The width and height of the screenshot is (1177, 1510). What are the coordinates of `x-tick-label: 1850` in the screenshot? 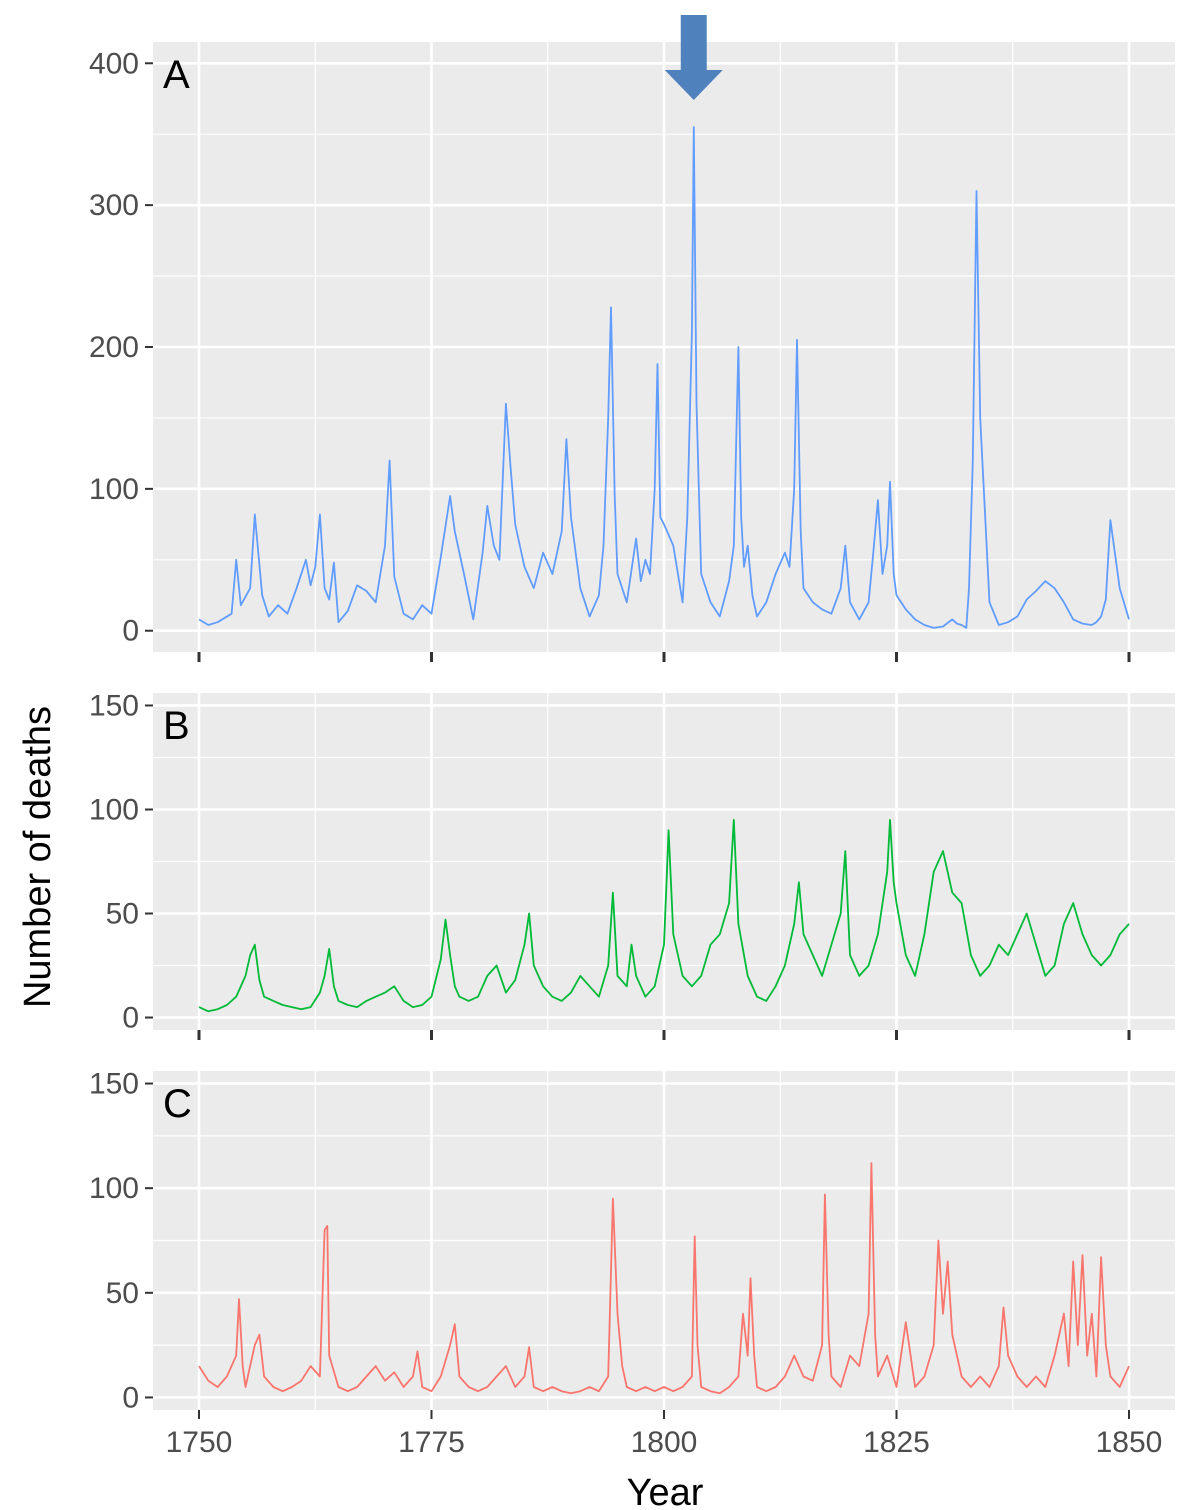 It's located at (1129, 1442).